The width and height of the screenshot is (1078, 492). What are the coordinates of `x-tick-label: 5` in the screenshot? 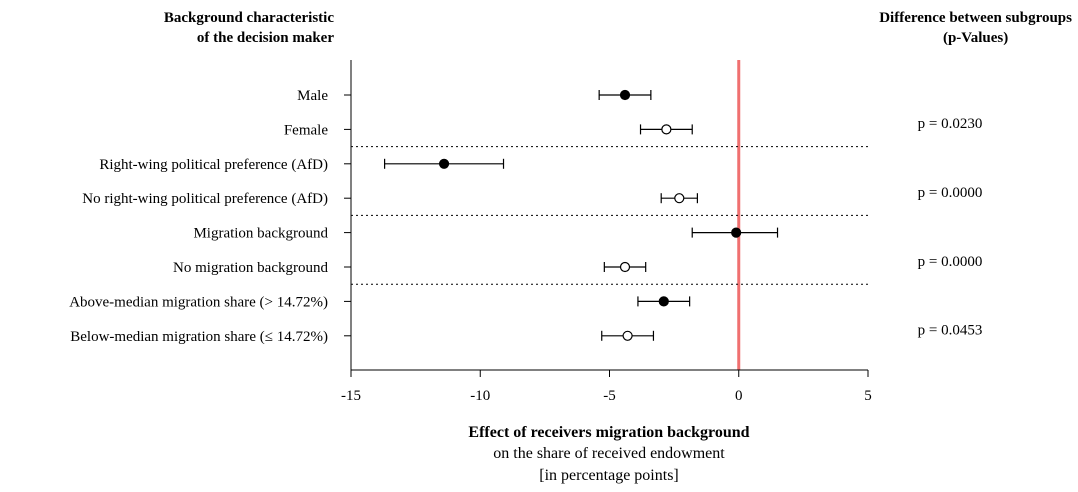 It's located at (868, 396).